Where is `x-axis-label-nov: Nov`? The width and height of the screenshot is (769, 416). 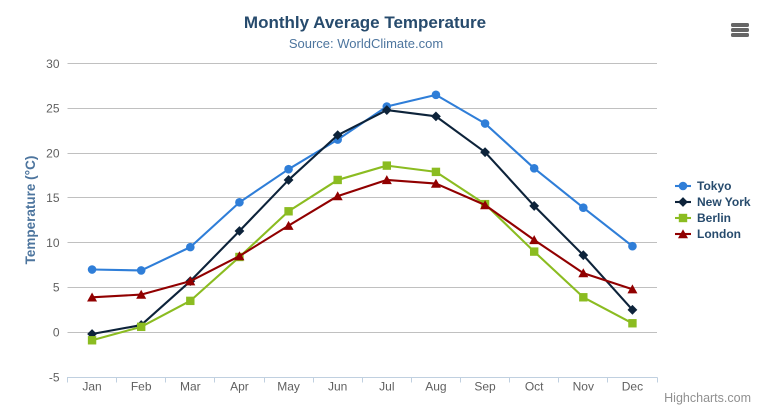
x-axis-label-nov: Nov is located at coordinates (583, 387).